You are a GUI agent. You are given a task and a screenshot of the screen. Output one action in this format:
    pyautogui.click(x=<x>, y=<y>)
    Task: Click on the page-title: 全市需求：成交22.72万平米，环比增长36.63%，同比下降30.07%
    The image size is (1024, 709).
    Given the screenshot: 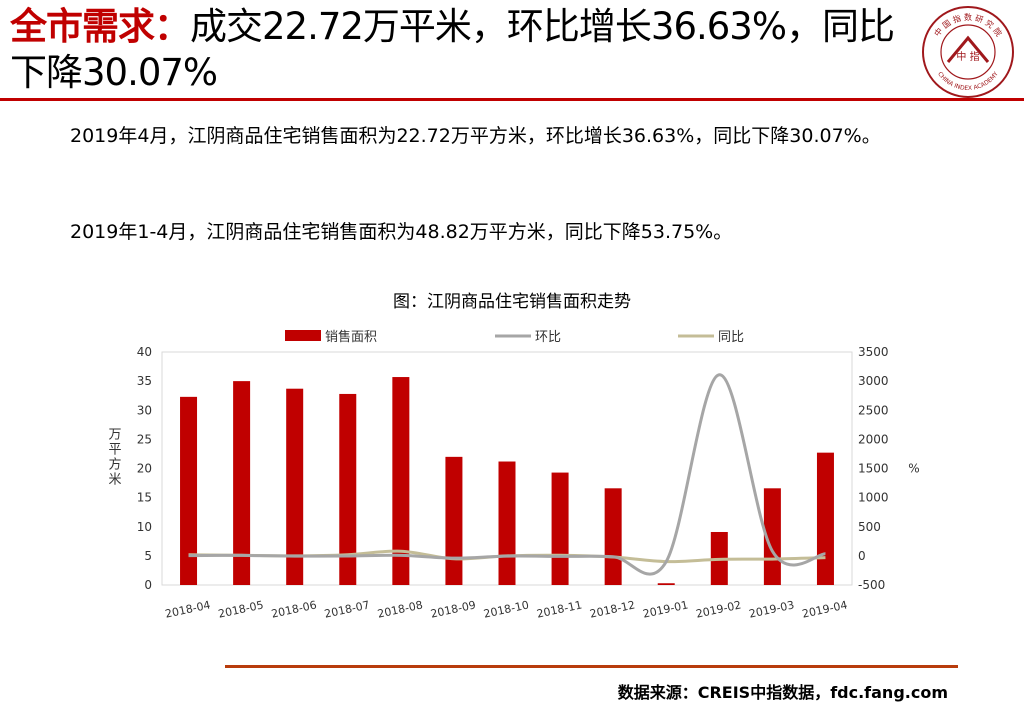 What is the action you would take?
    pyautogui.click(x=460, y=50)
    